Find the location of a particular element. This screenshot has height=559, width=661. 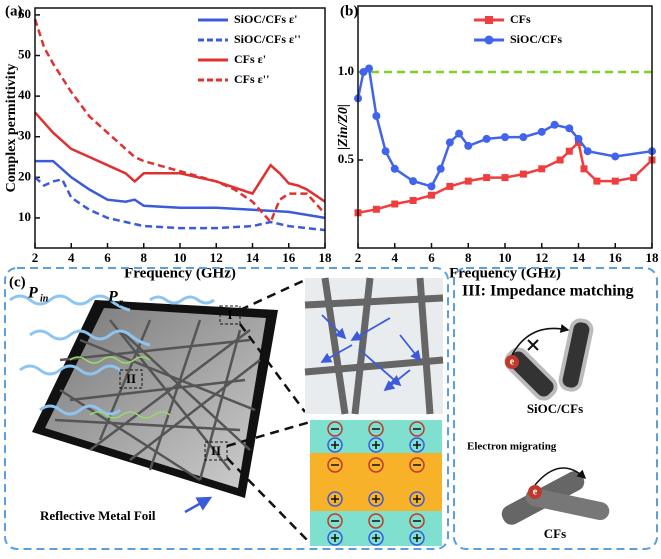

panel-label: (b) is located at coordinates (349, 11).